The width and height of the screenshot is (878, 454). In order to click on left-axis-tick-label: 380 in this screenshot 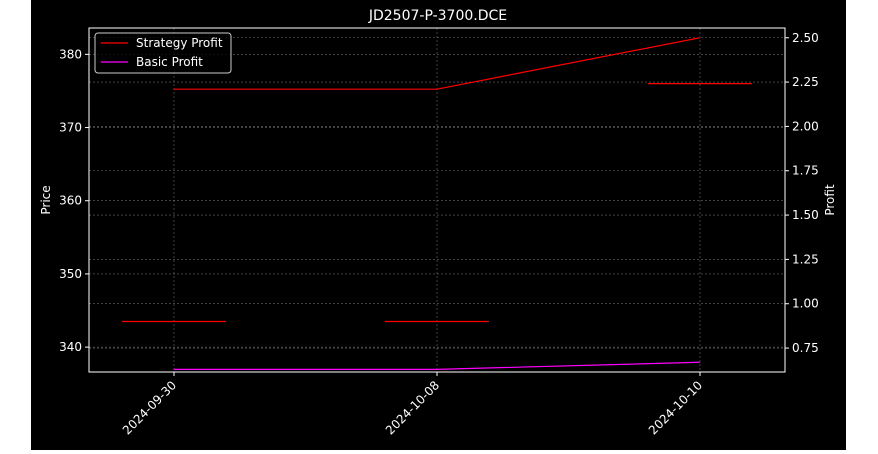, I will do `click(70, 54)`.